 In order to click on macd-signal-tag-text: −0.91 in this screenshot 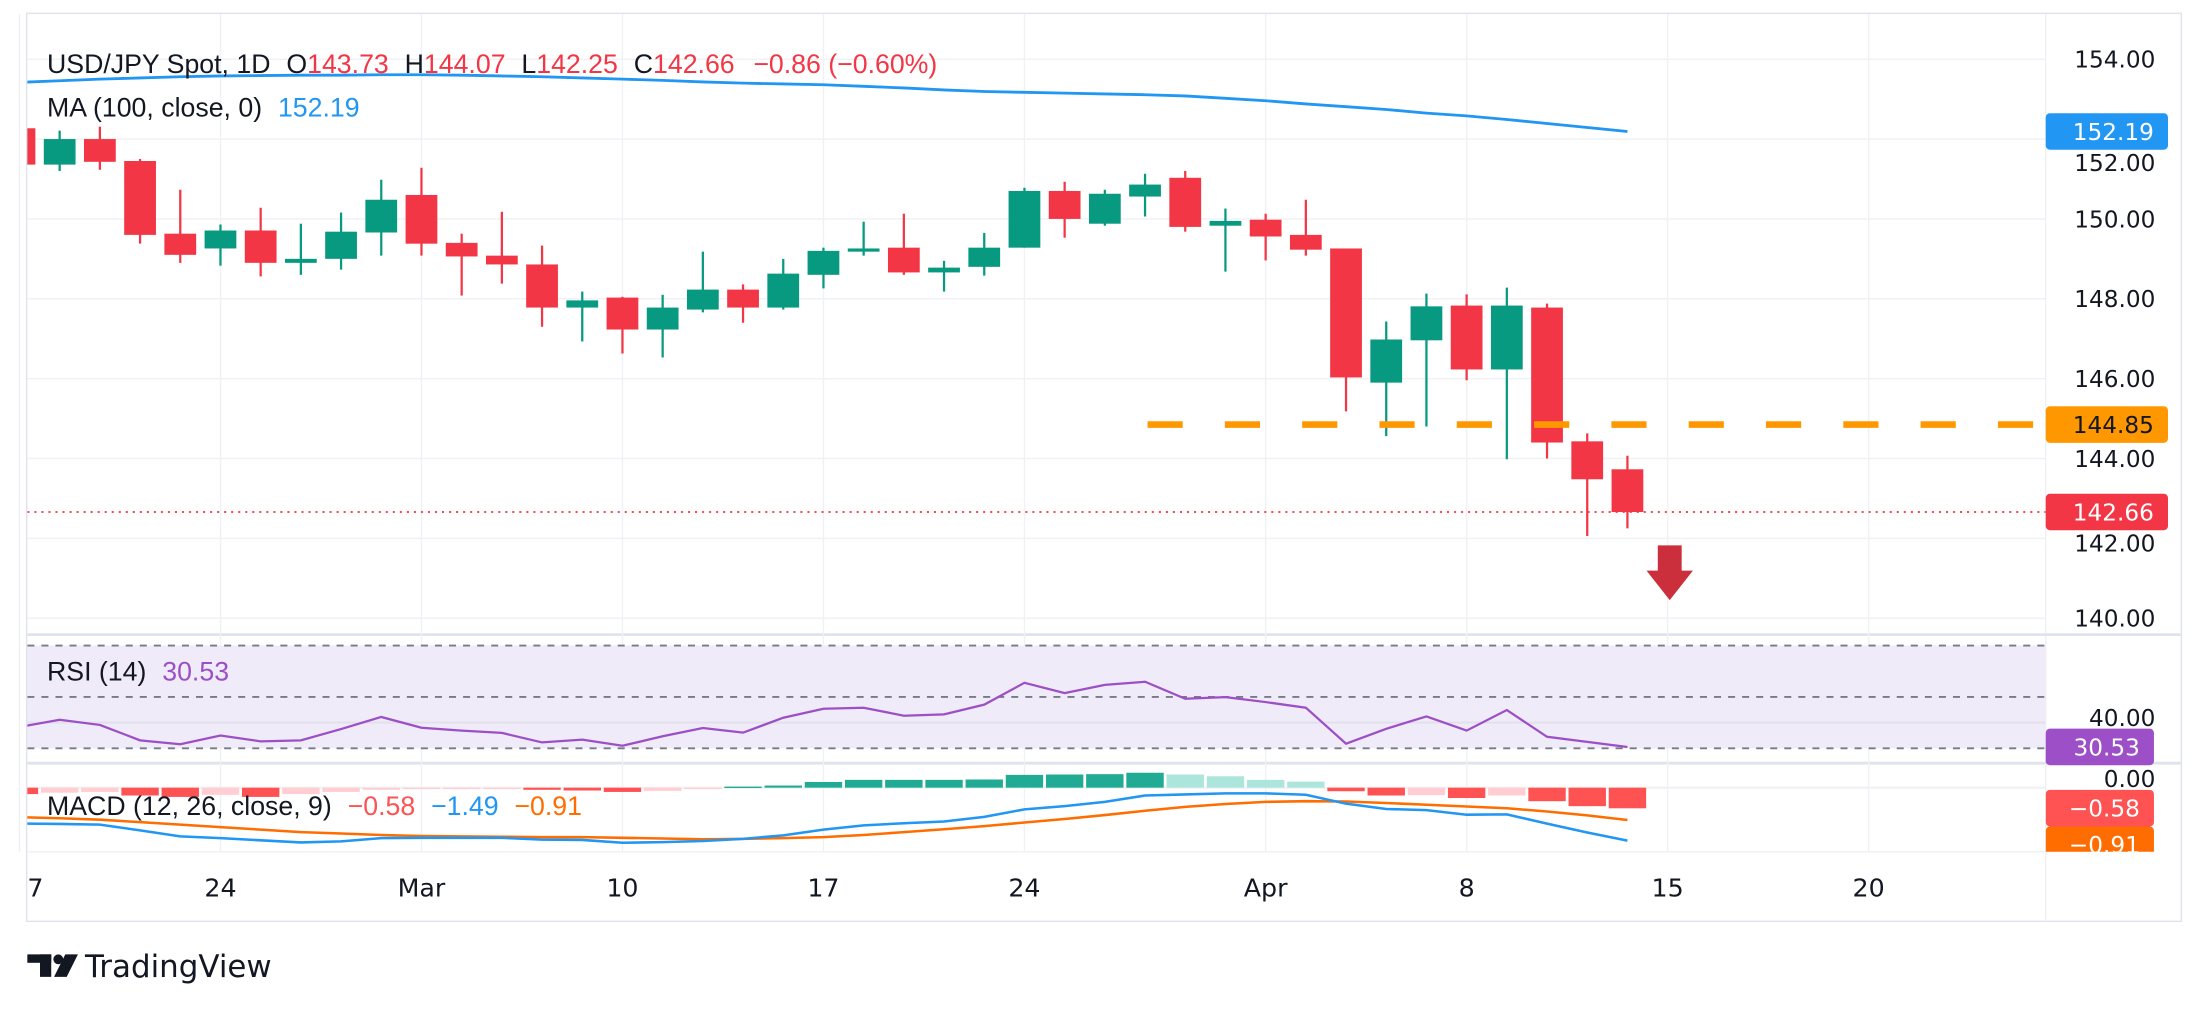, I will do `click(2104, 845)`.